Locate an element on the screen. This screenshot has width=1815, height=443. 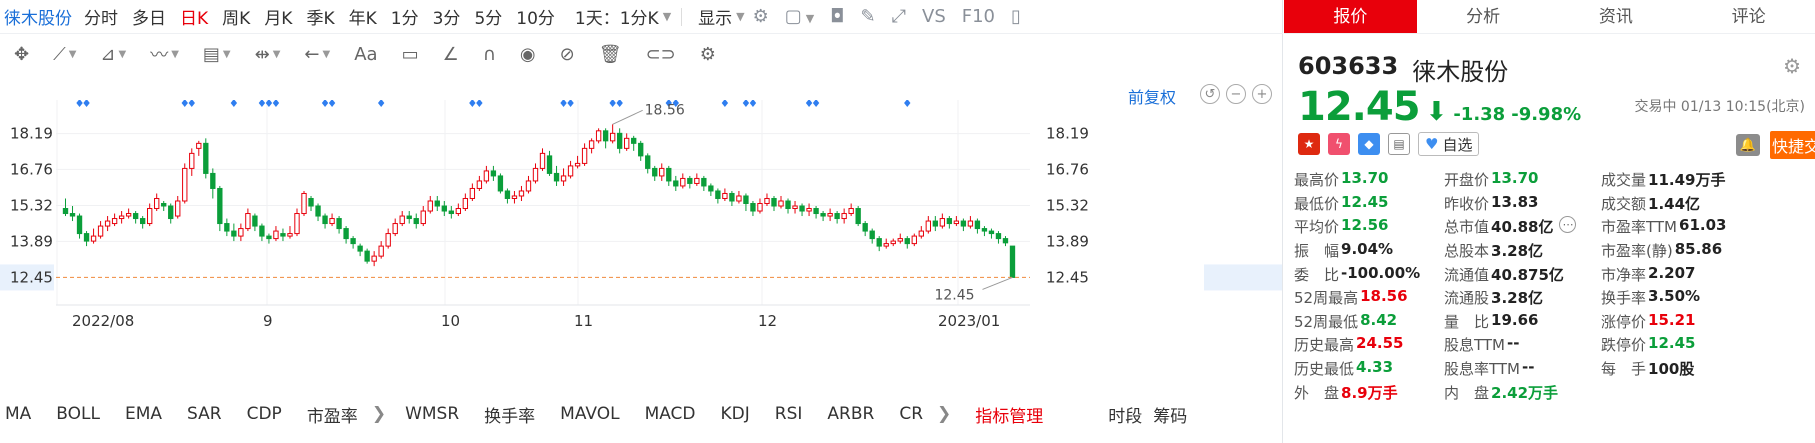
link-icon: ⊂⊃ is located at coordinates (660, 54).